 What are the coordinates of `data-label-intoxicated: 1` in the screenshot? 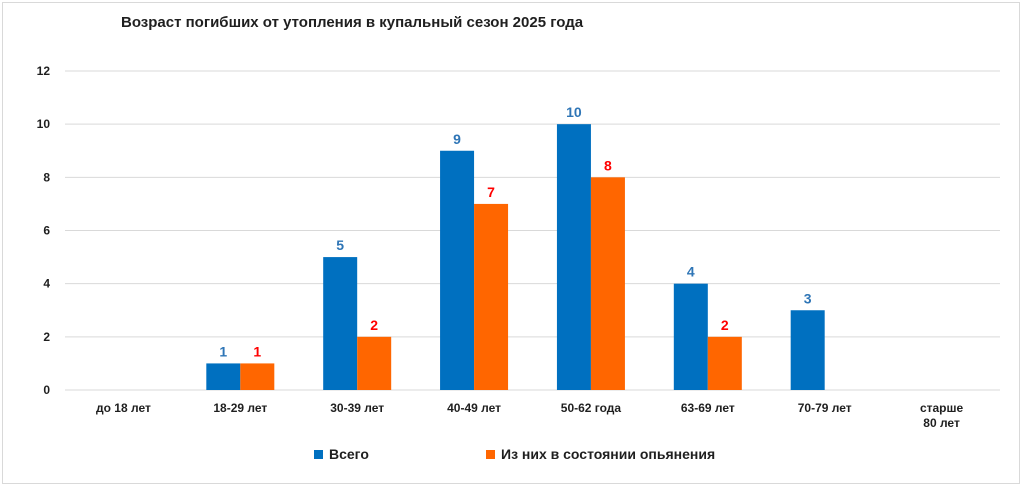 It's located at (257, 351).